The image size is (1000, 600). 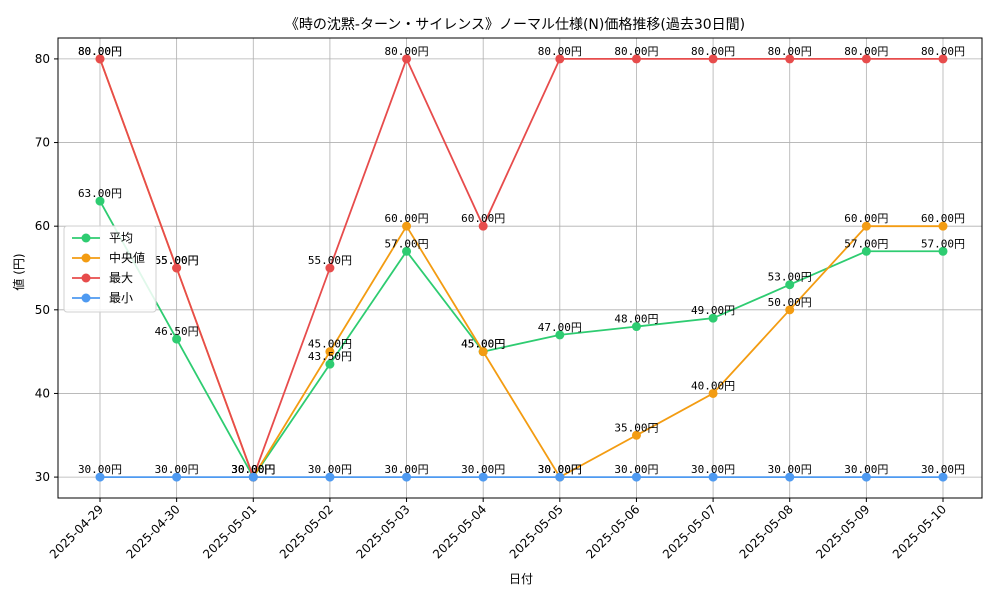 What do you see at coordinates (42, 477) in the screenshot?
I see `y-tick-label: 30` at bounding box center [42, 477].